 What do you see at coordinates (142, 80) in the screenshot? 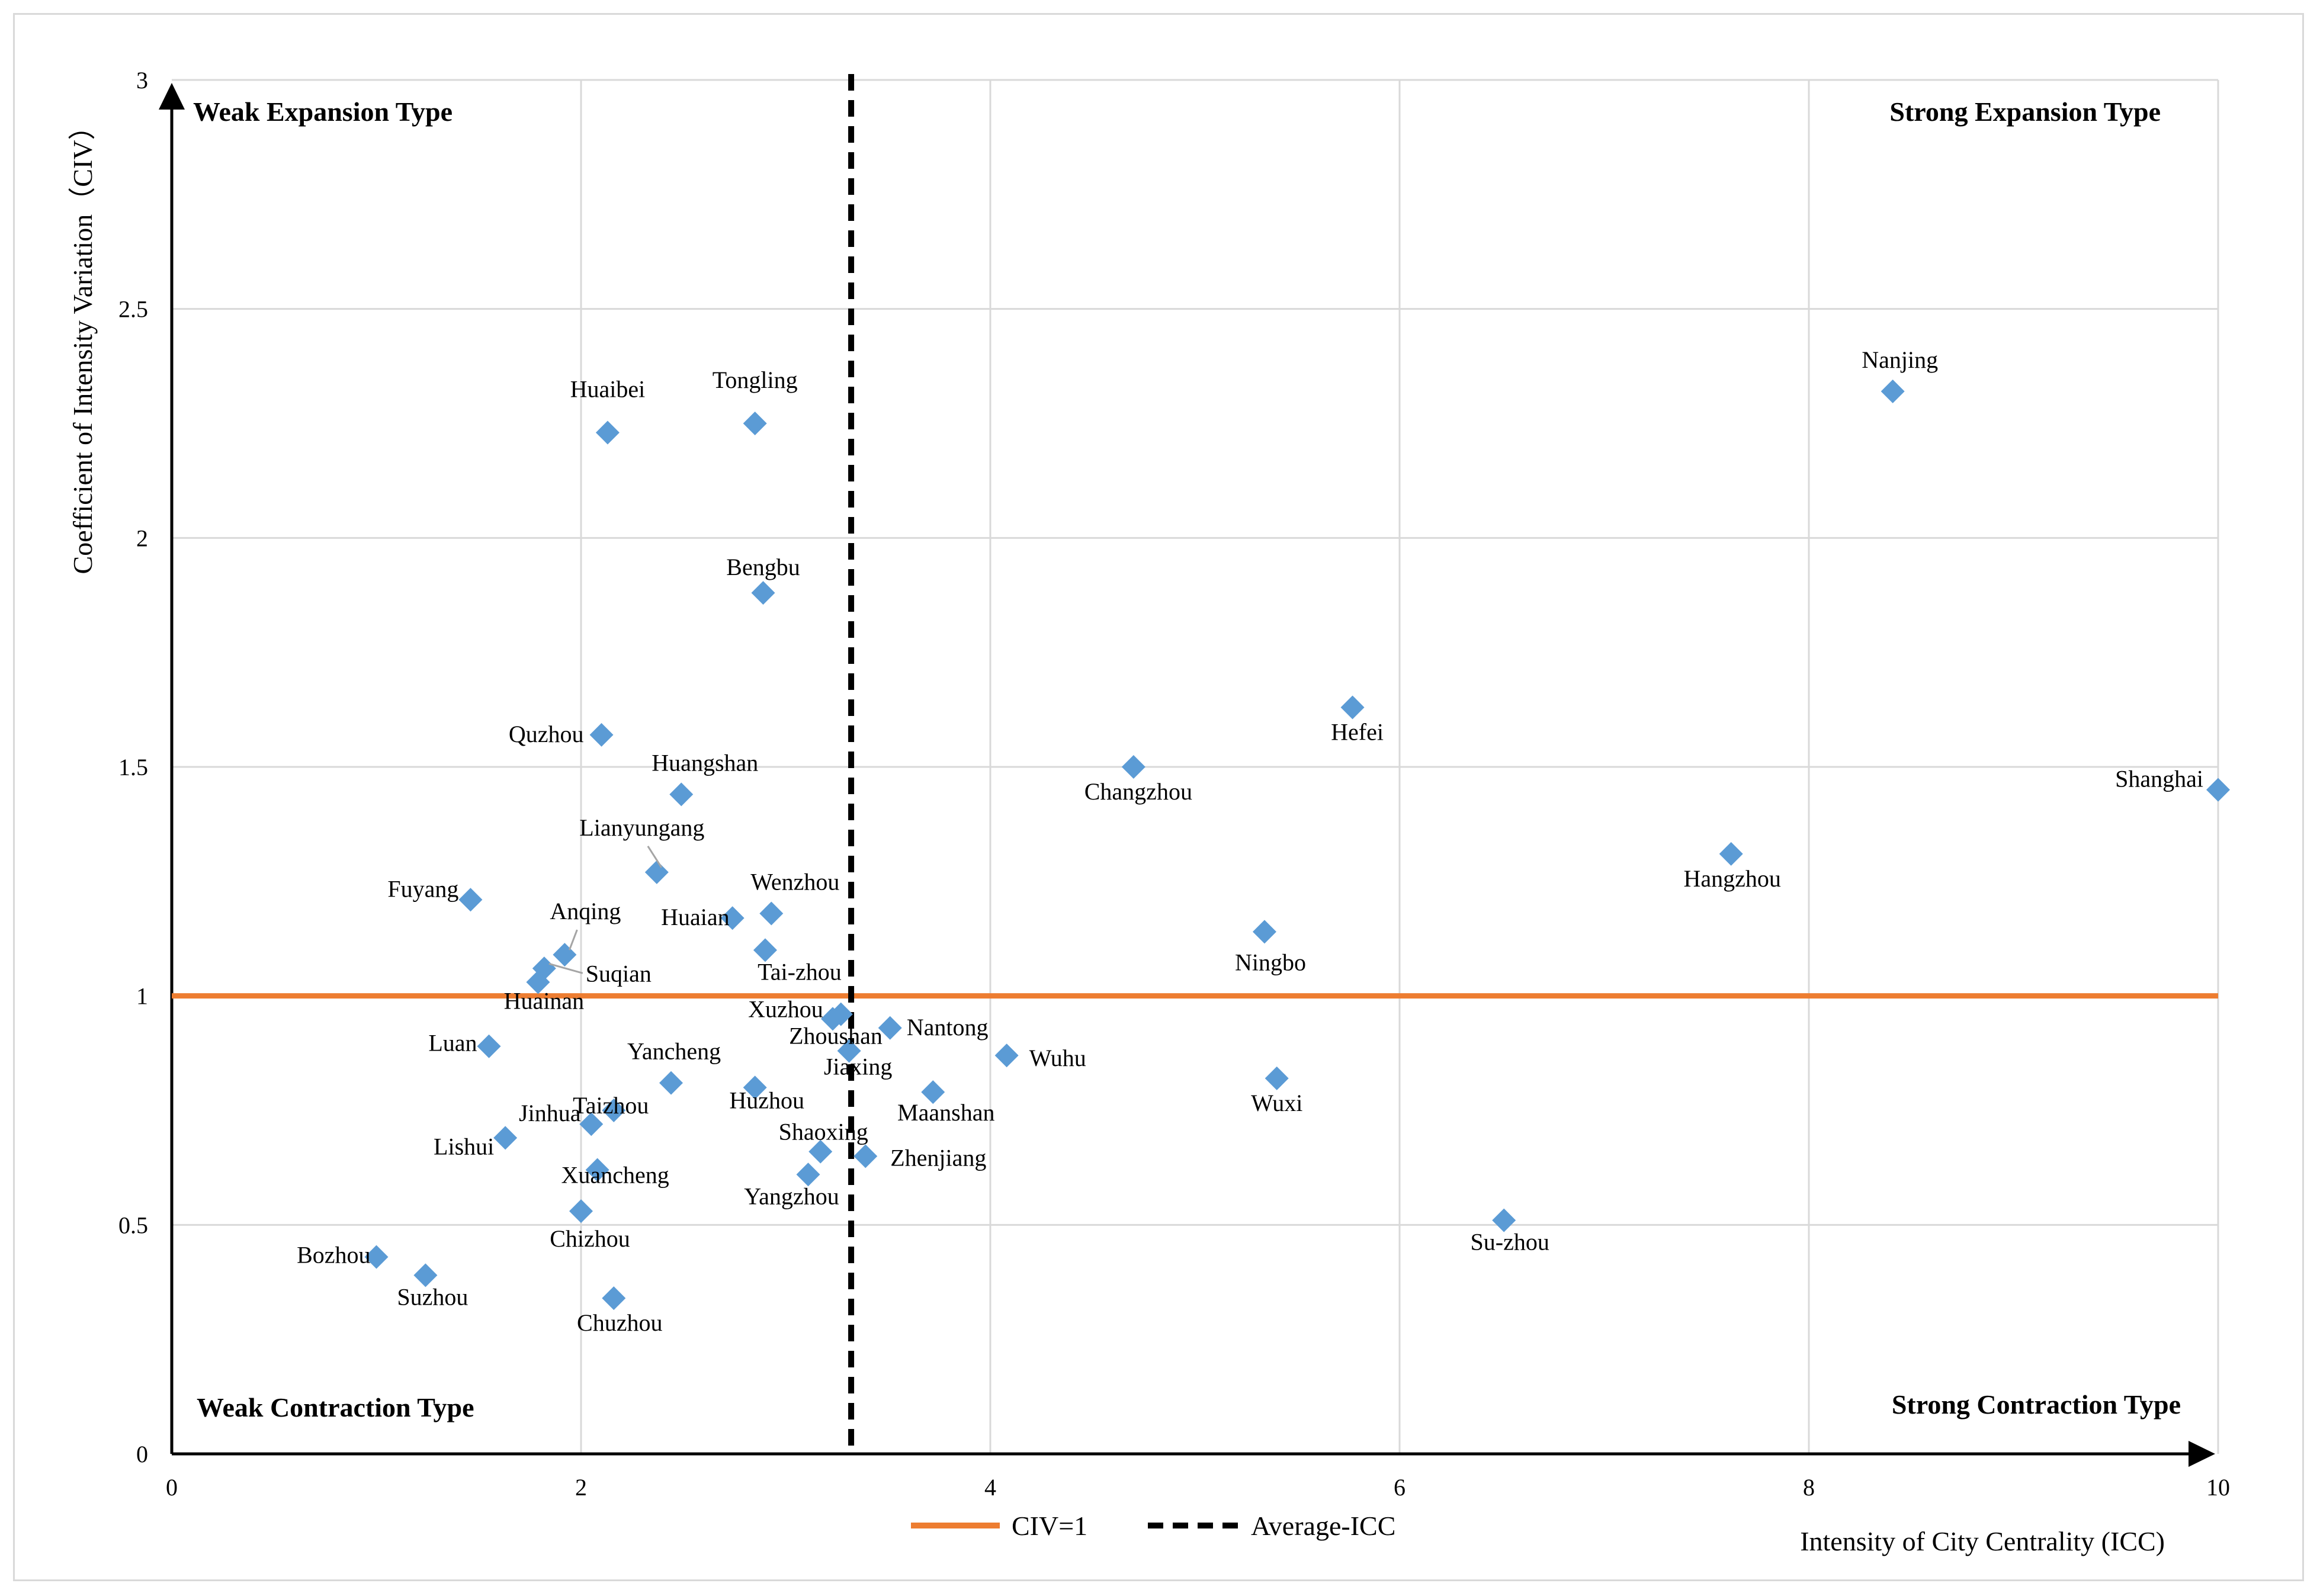
I see `y-tick-label-6: 3` at bounding box center [142, 80].